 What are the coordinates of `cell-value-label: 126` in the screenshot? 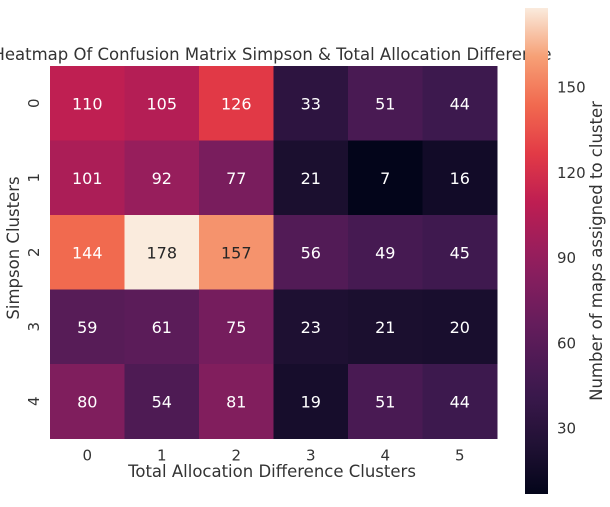 It's located at (236, 103).